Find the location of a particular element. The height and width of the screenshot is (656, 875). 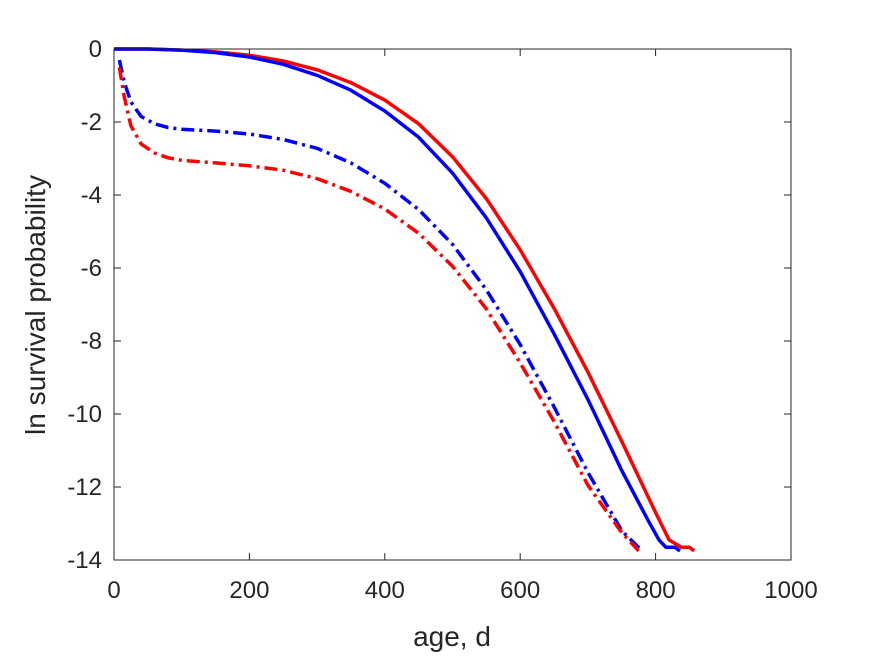

y-tick-label: -14 is located at coordinates (84, 560).